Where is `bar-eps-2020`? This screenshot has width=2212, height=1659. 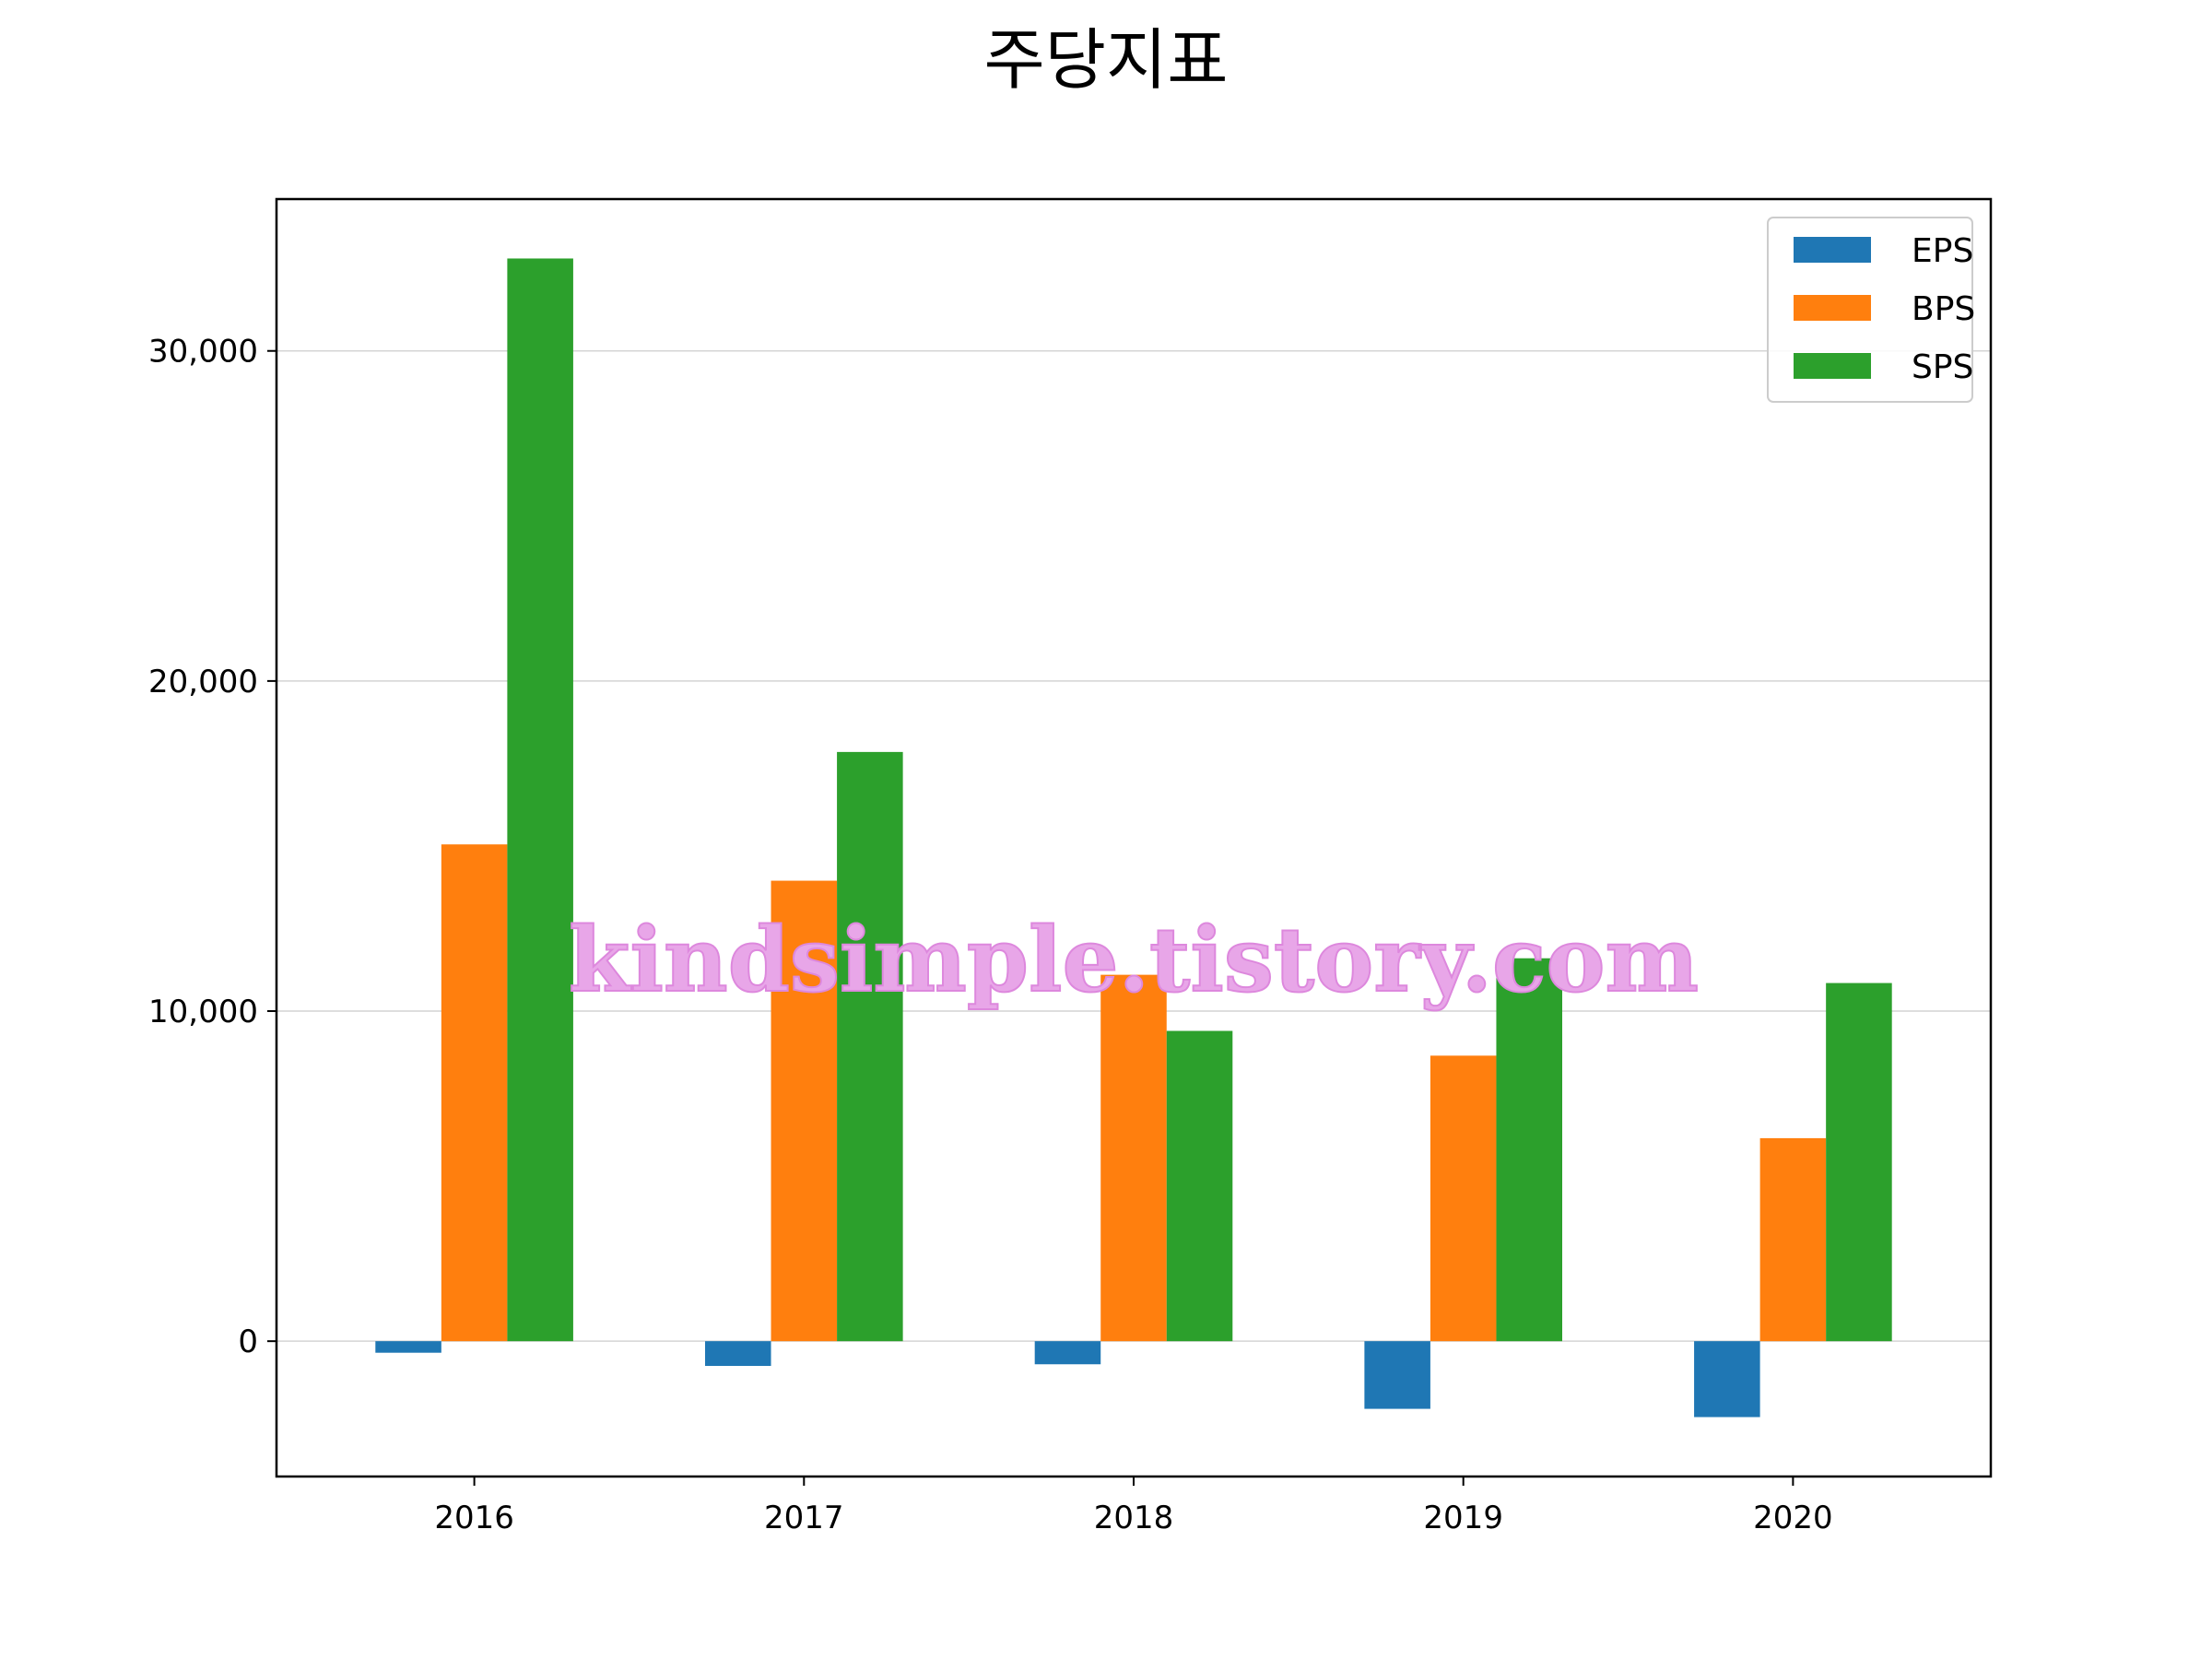
bar-eps-2020 is located at coordinates (1727, 1379).